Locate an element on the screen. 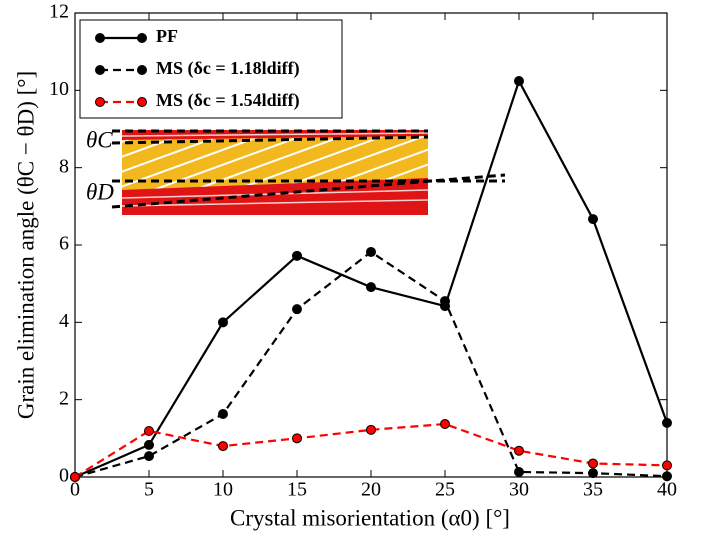  y-tick-label: 4 is located at coordinates (64, 321).